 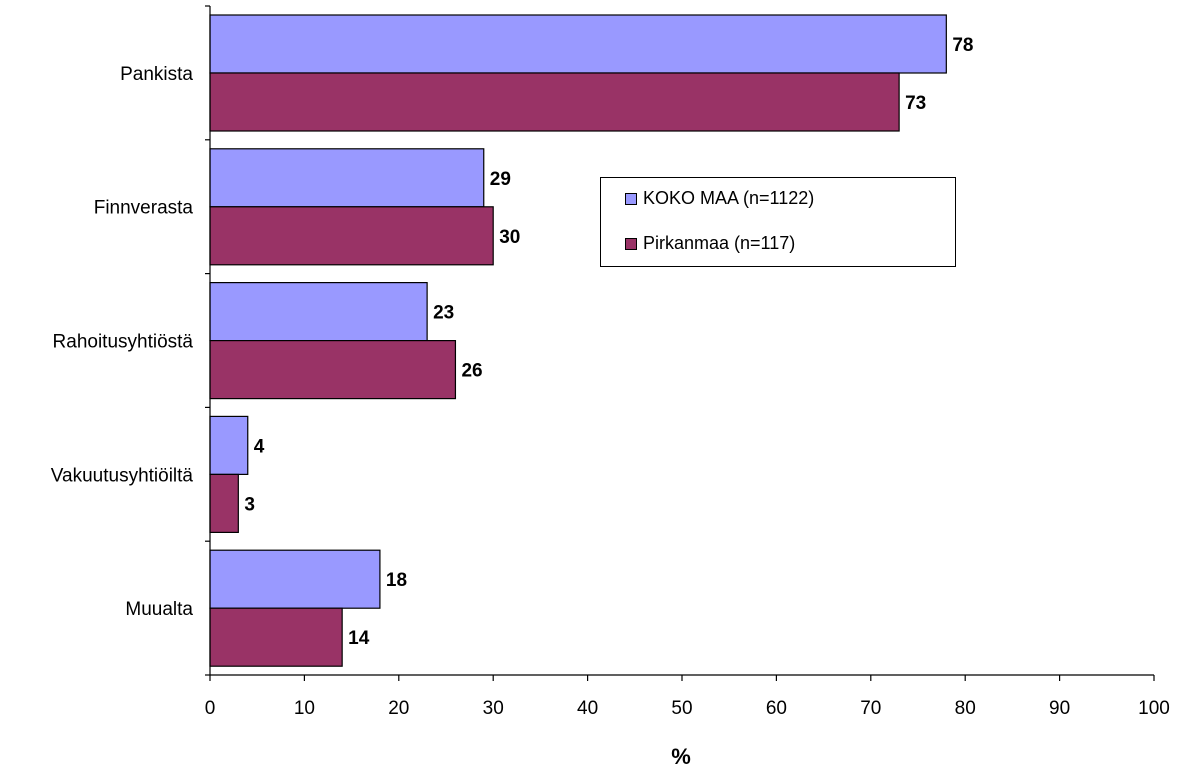 What do you see at coordinates (500, 179) in the screenshot?
I see `data-label-koko-finnverasta: 29` at bounding box center [500, 179].